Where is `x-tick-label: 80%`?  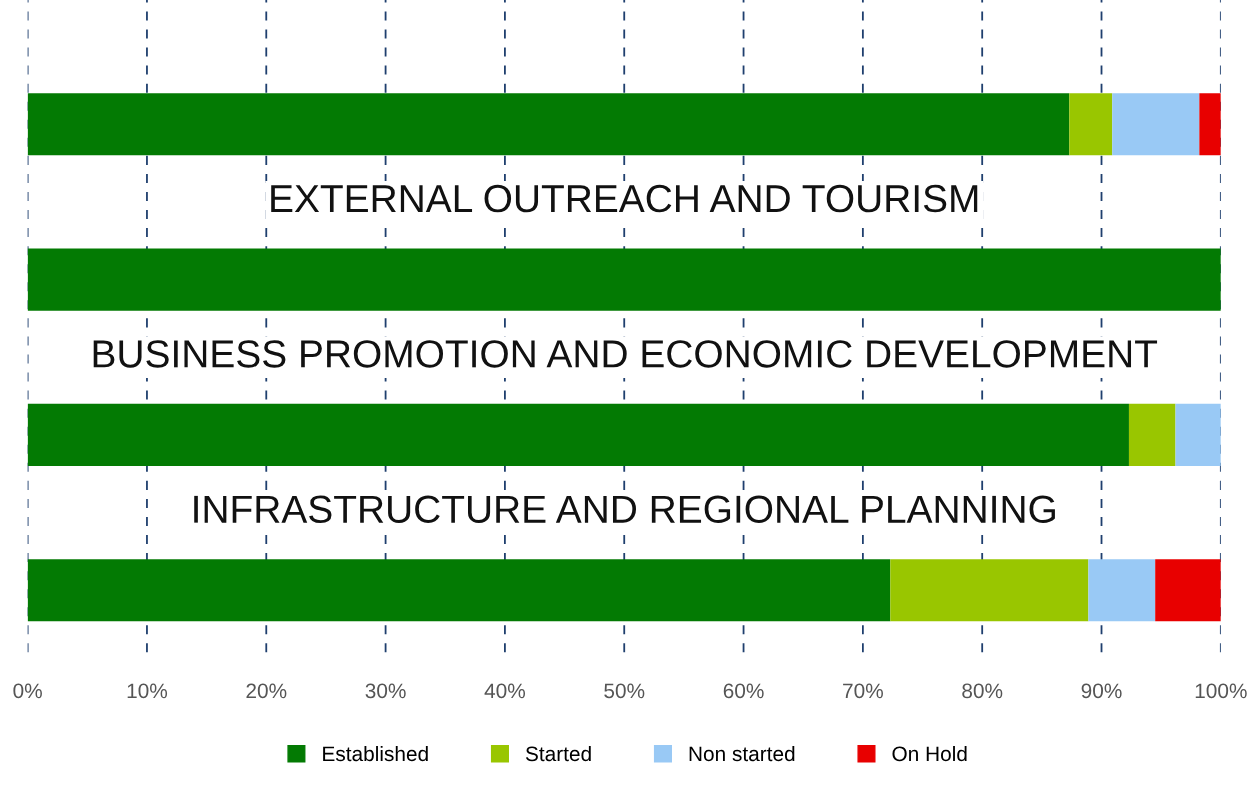
x-tick-label: 80% is located at coordinates (982, 691).